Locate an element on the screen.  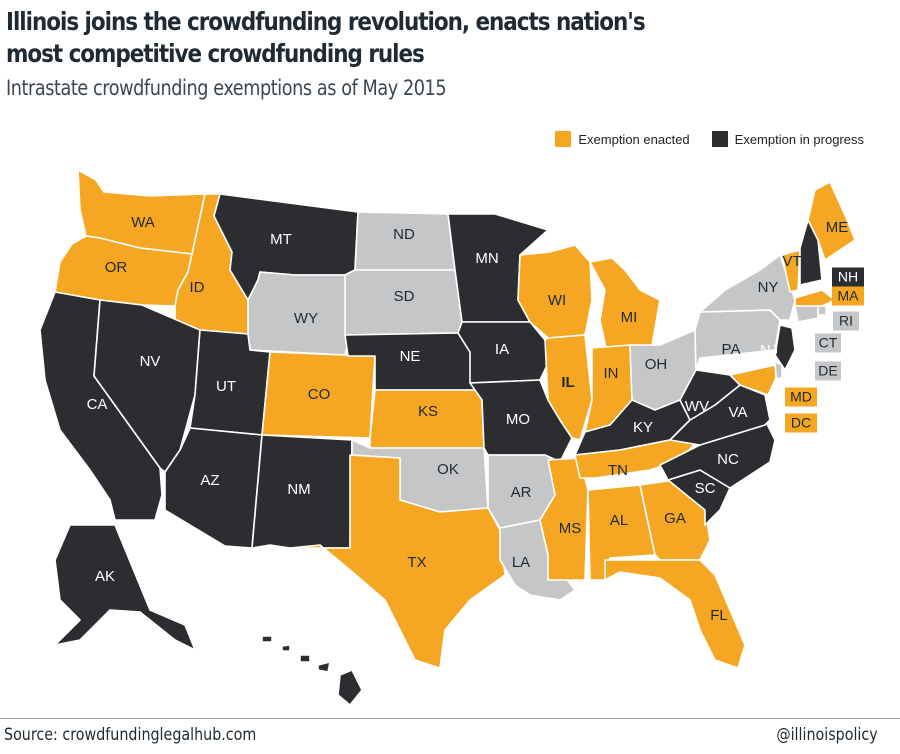
state-wi is located at coordinates (555, 291).